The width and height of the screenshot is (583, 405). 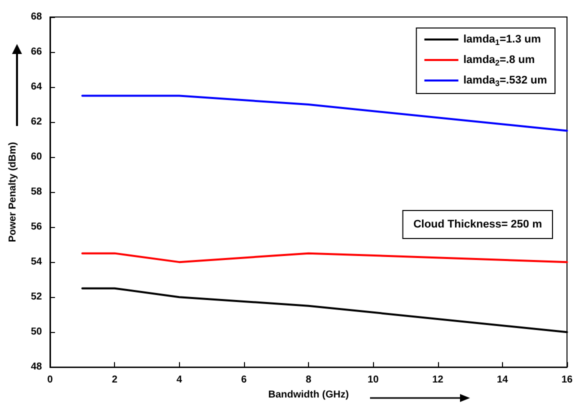 What do you see at coordinates (309, 380) in the screenshot?
I see `x-tick-label: 8` at bounding box center [309, 380].